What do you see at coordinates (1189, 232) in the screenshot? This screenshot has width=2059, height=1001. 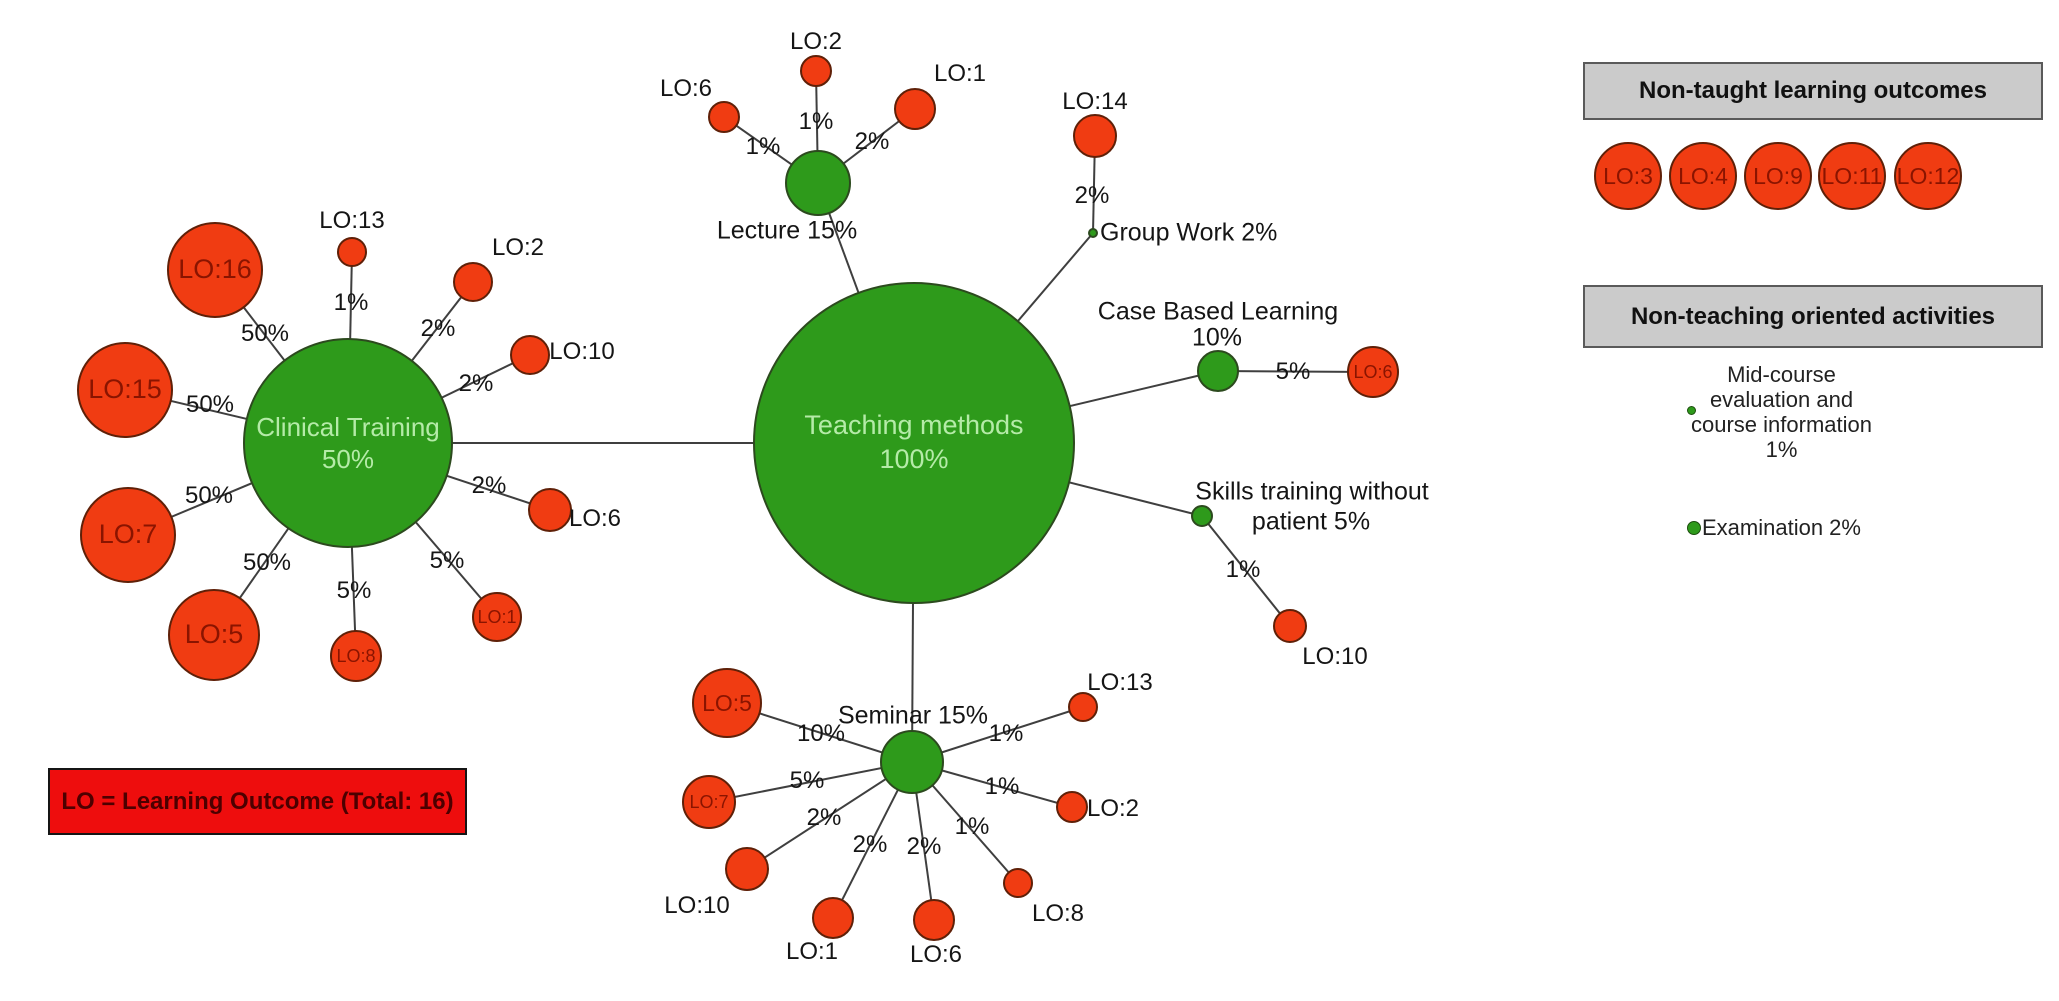 I see `hub-name-label: Group Work 2%` at bounding box center [1189, 232].